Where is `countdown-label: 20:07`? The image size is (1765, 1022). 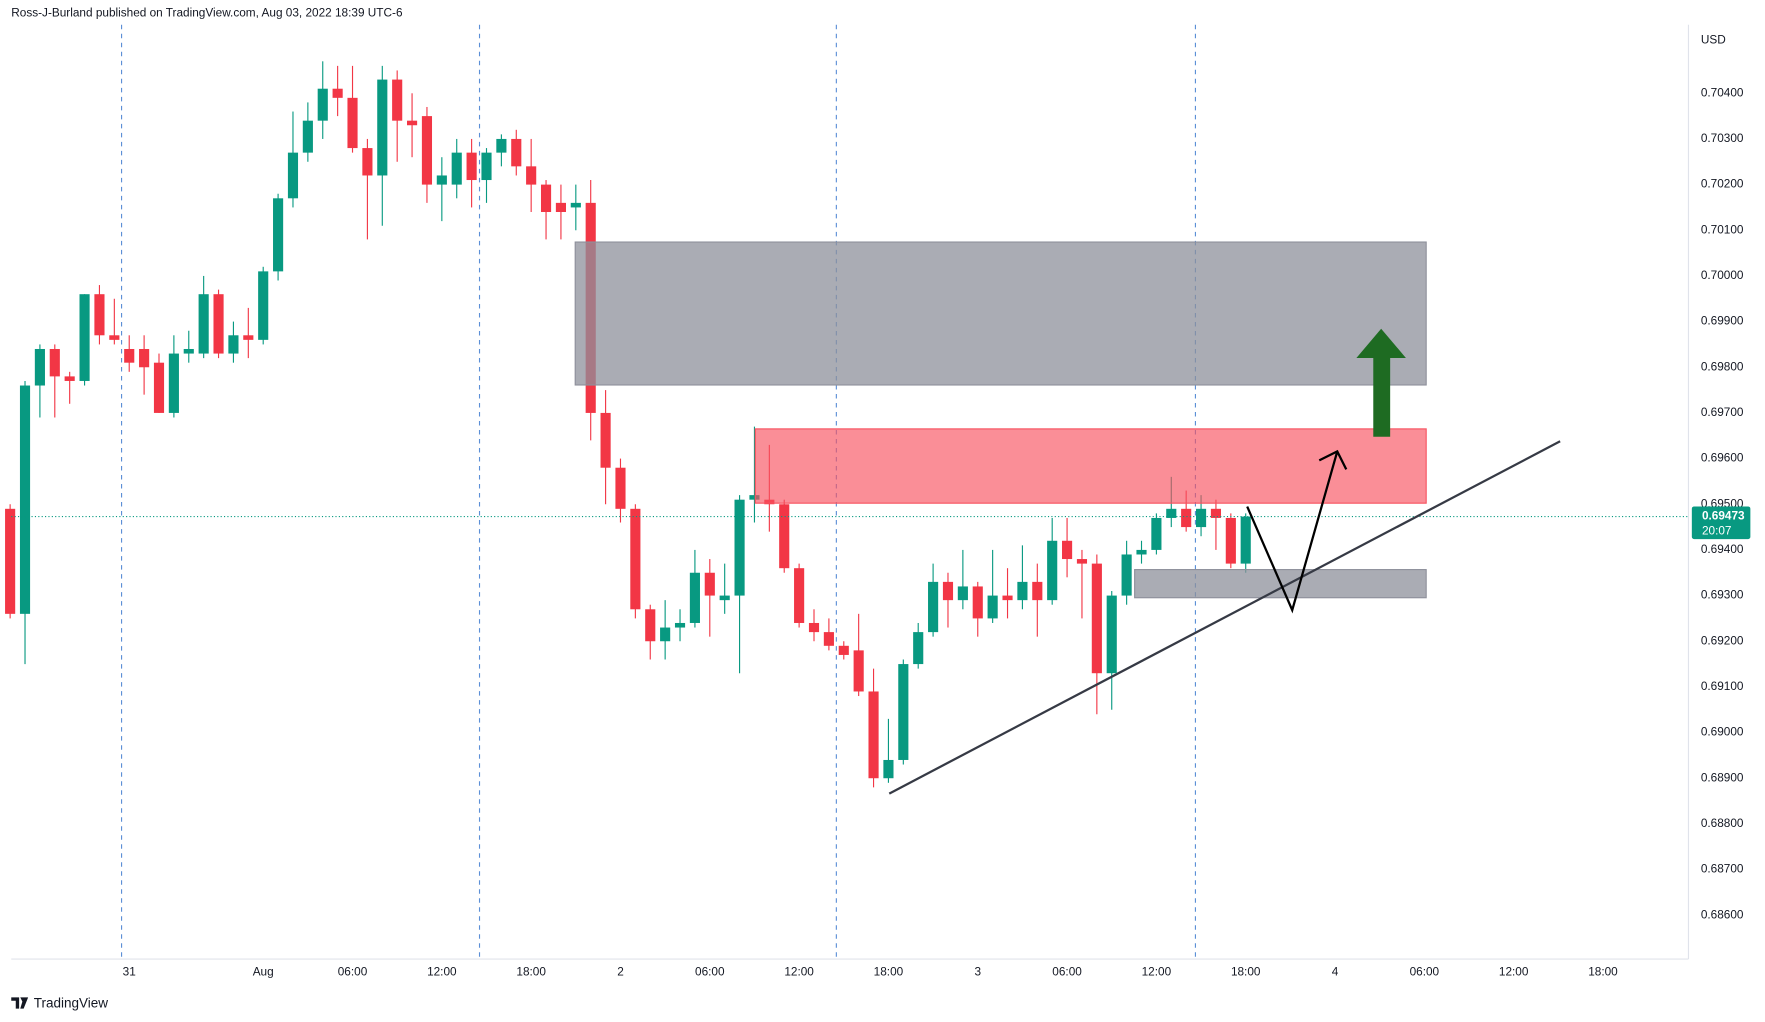
countdown-label: 20:07 is located at coordinates (1717, 530).